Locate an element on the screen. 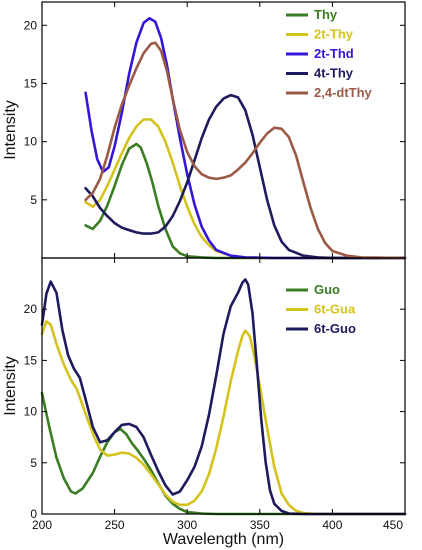  bottom-y-tick-label: 15 is located at coordinates (31, 360).